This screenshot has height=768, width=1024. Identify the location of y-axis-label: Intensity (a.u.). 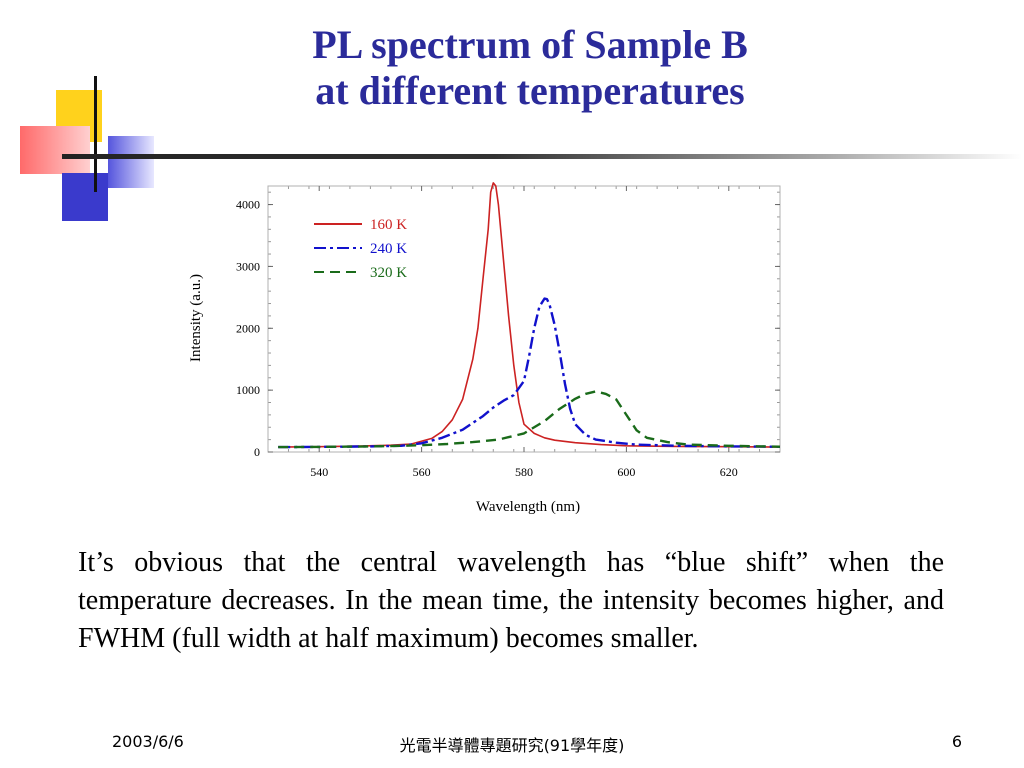
(196, 318).